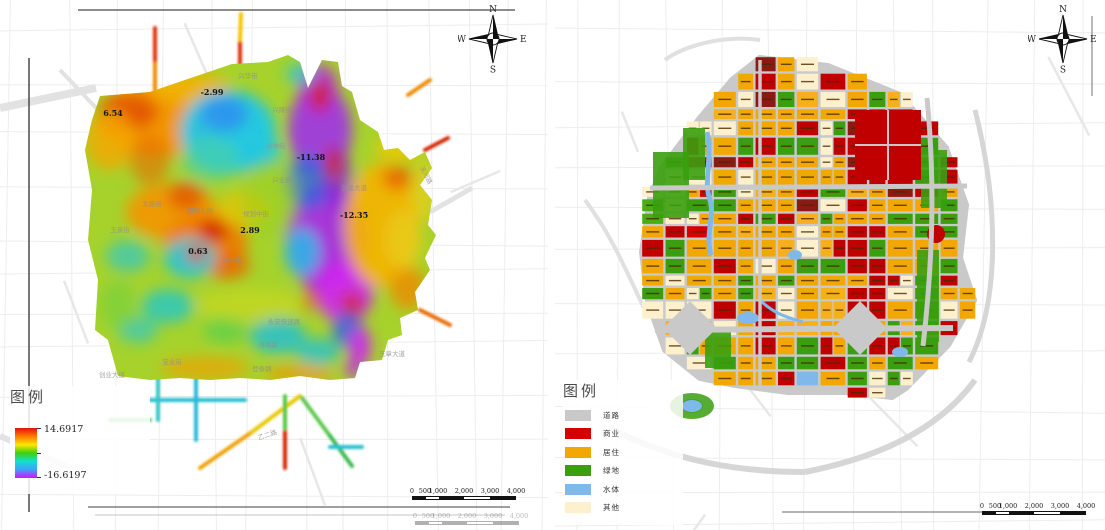 The height and width of the screenshot is (530, 1105). Describe the element at coordinates (1032, 40) in the screenshot. I see `compass-letter: W` at that location.